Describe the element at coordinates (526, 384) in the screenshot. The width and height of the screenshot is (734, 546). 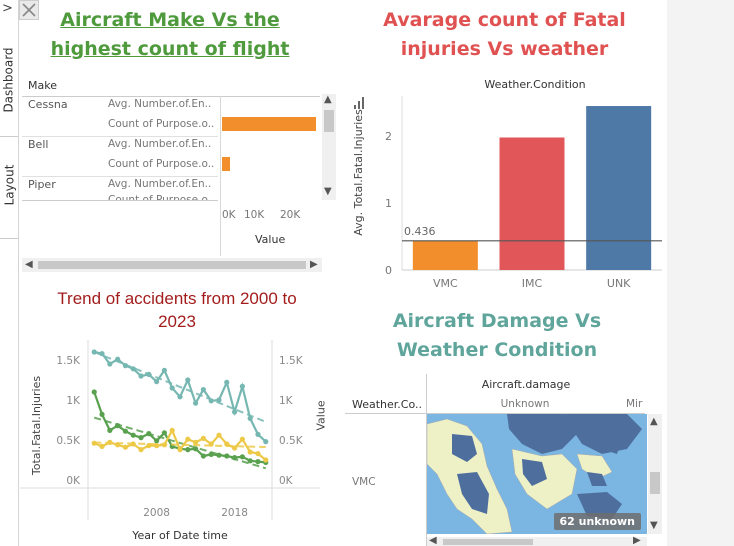
I see `damage-col-header: Aircraft.damage` at that location.